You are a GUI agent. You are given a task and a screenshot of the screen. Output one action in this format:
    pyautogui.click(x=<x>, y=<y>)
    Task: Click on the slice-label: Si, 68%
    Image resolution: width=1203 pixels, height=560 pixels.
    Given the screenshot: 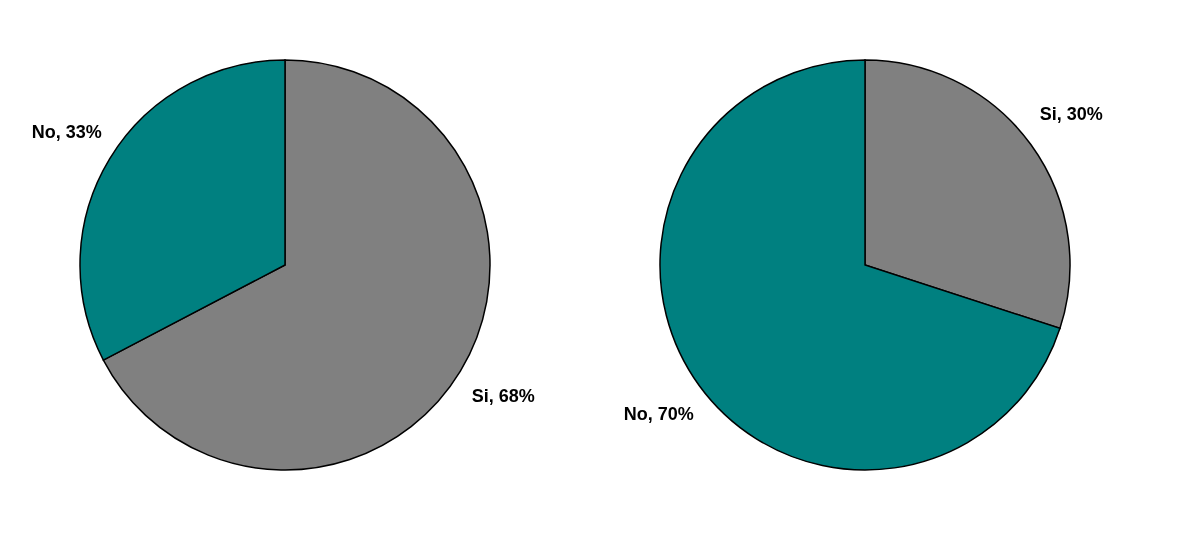 What is the action you would take?
    pyautogui.click(x=503, y=396)
    